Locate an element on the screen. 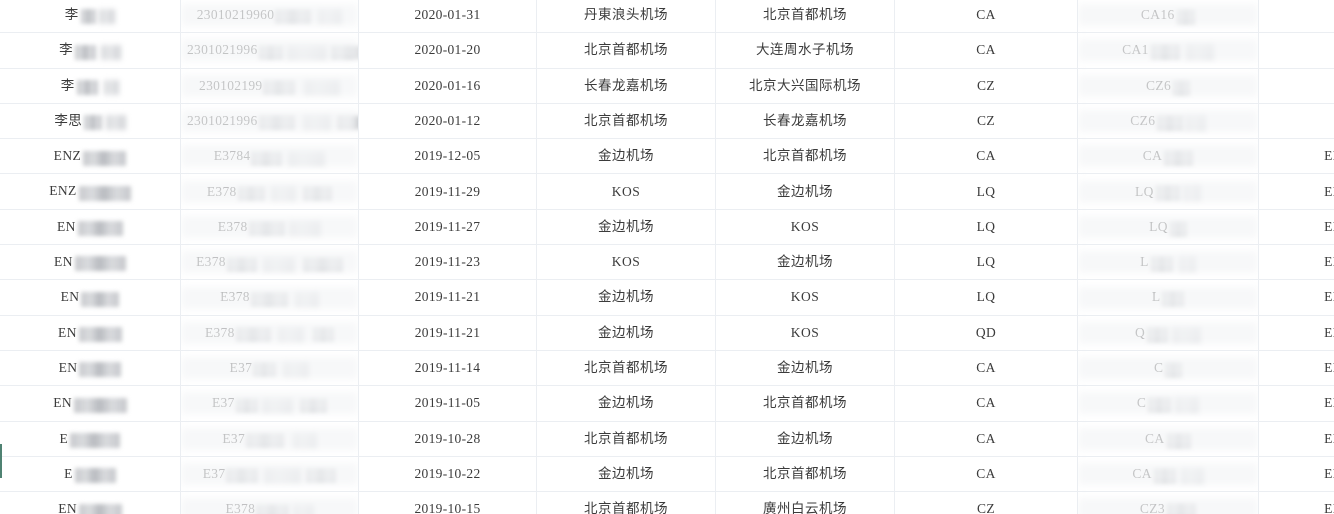 The image size is (1334, 514). cell-passenger-name: 李思 is located at coordinates (90, 121).